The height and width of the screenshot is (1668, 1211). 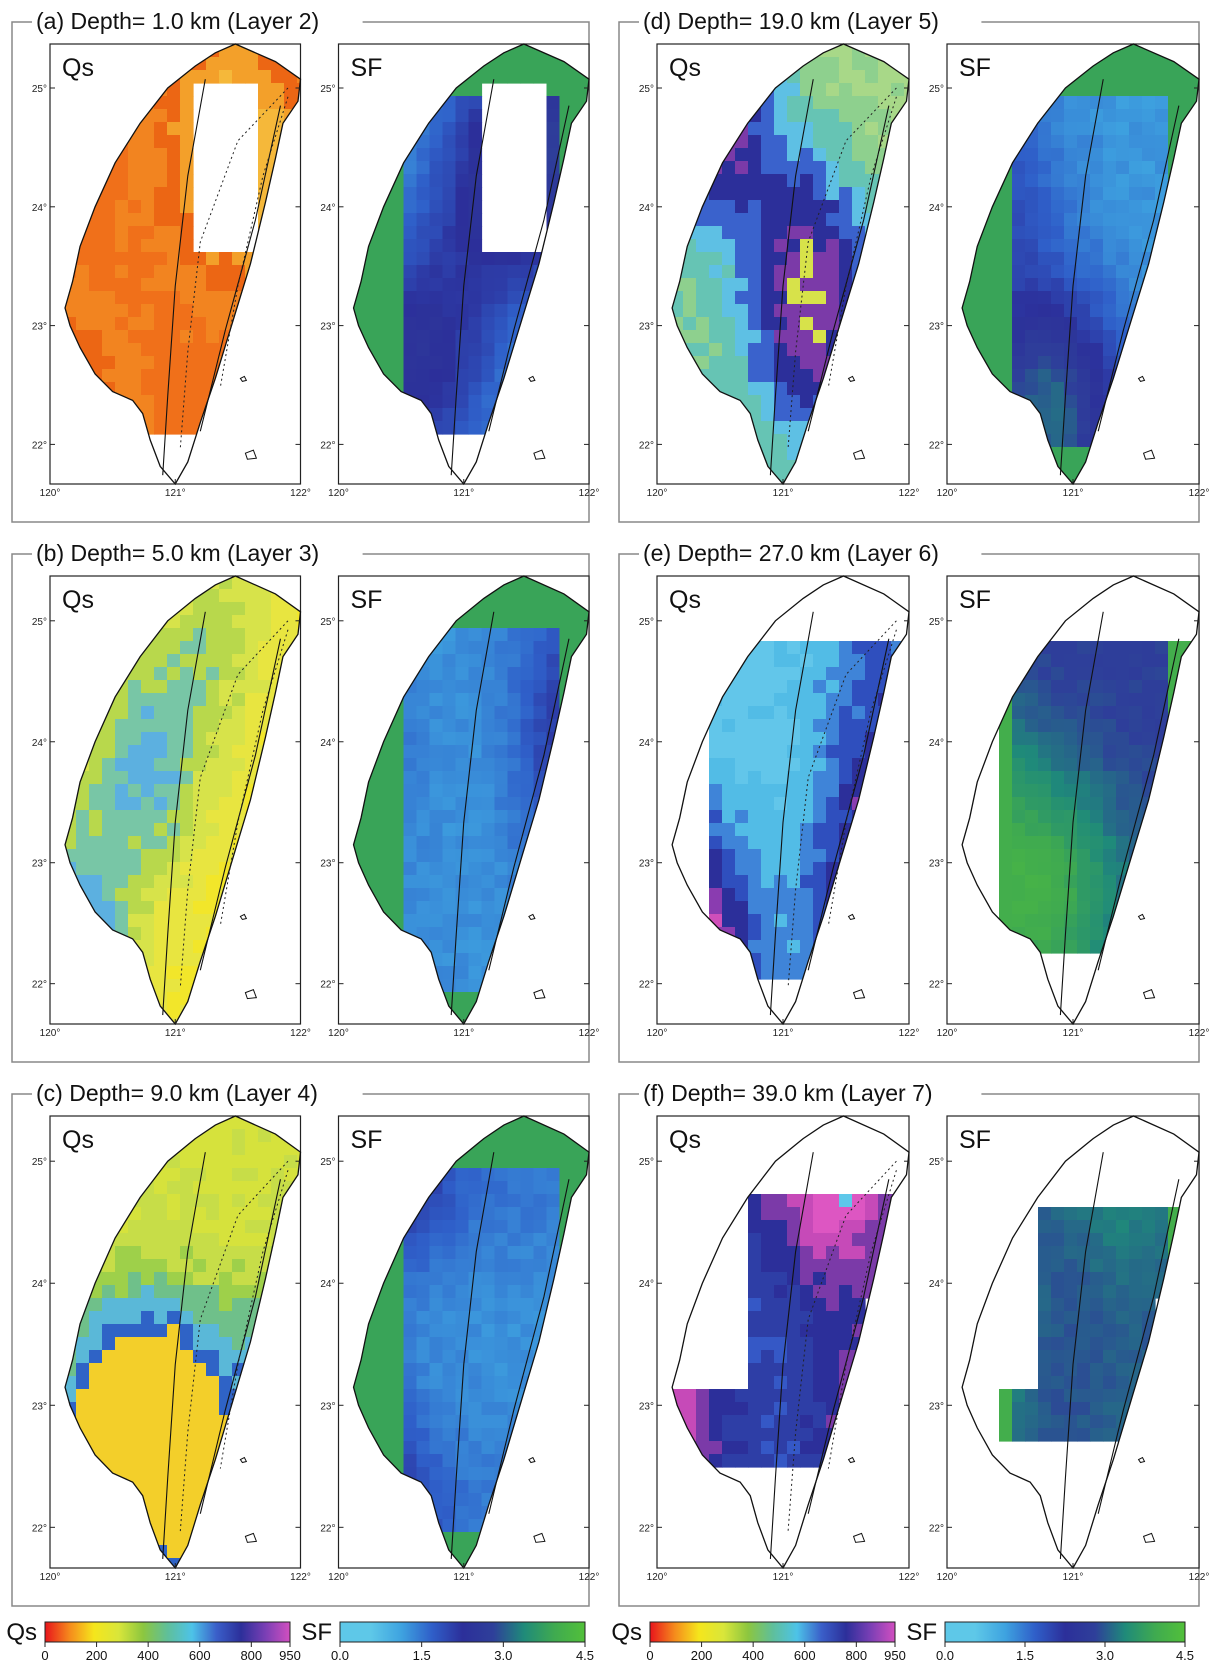 I want to click on colorbar-tick-label: 200, so click(x=702, y=1655).